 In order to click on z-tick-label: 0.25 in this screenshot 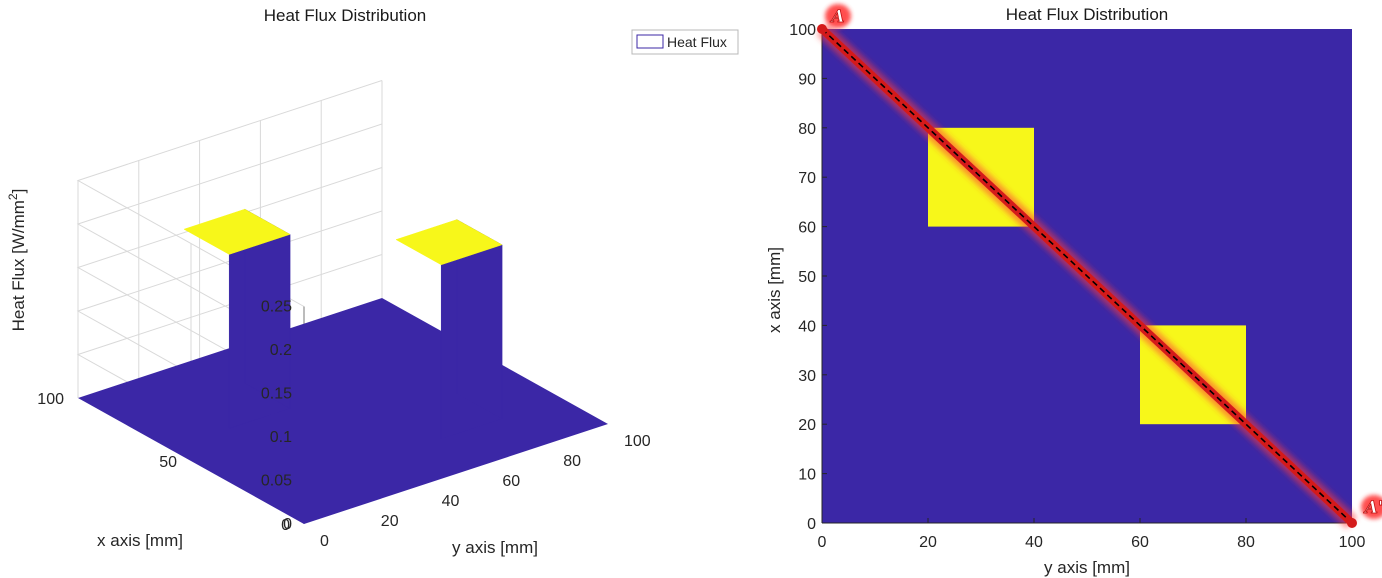, I will do `click(276, 307)`.